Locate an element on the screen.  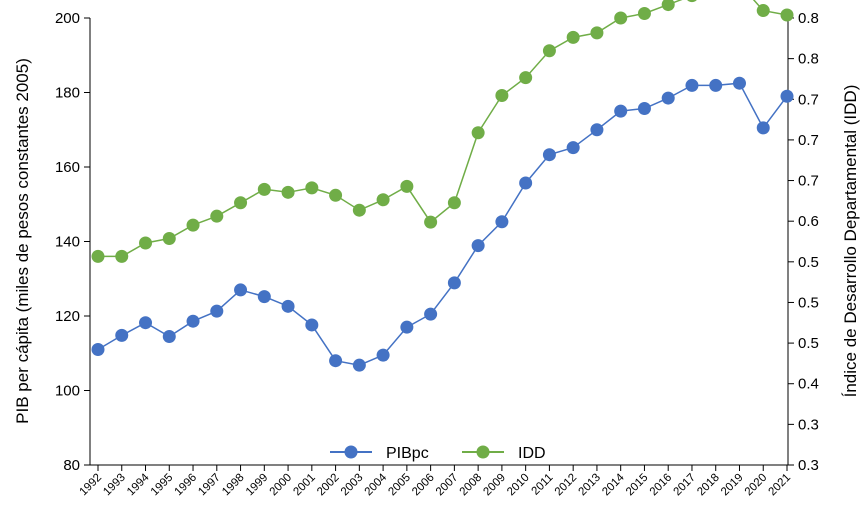
x-tick-label: 1996 is located at coordinates (186, 485).